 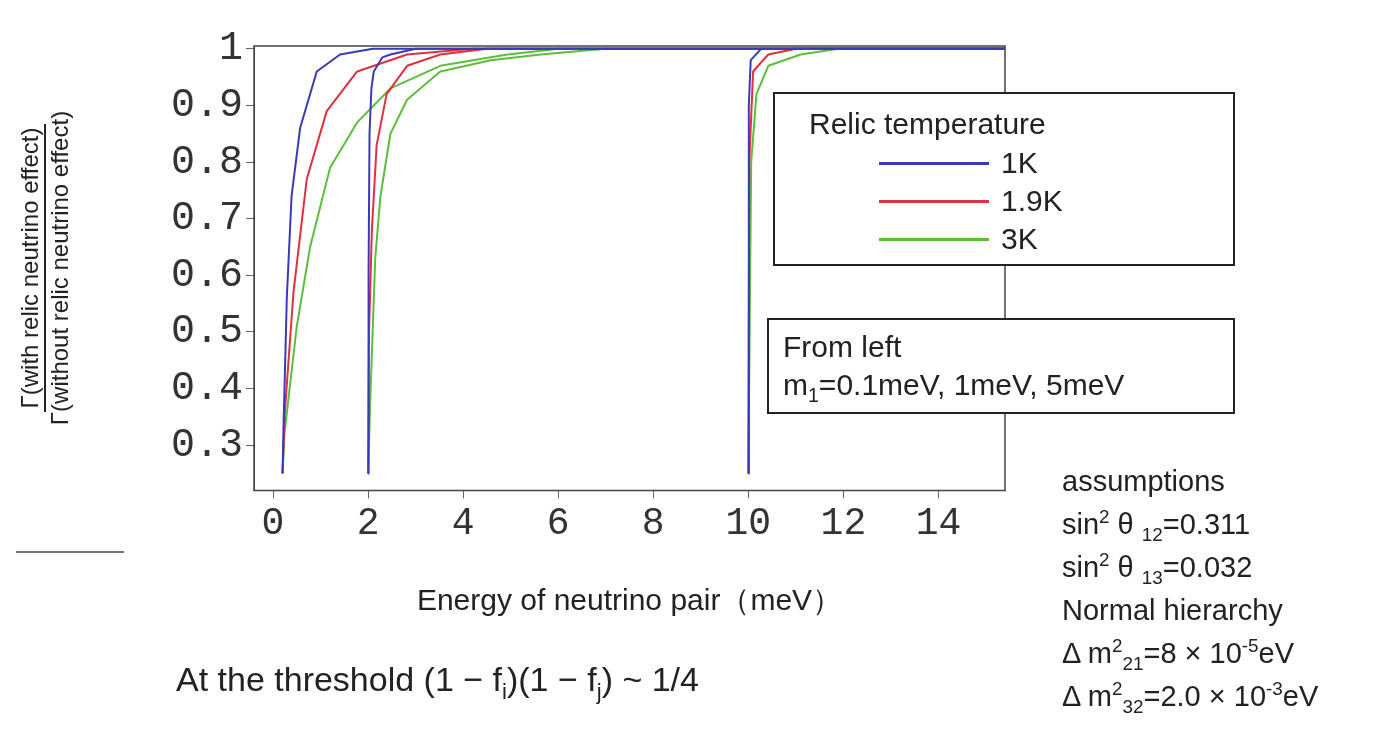 What do you see at coordinates (463, 524) in the screenshot?
I see `x-tick-label: 4` at bounding box center [463, 524].